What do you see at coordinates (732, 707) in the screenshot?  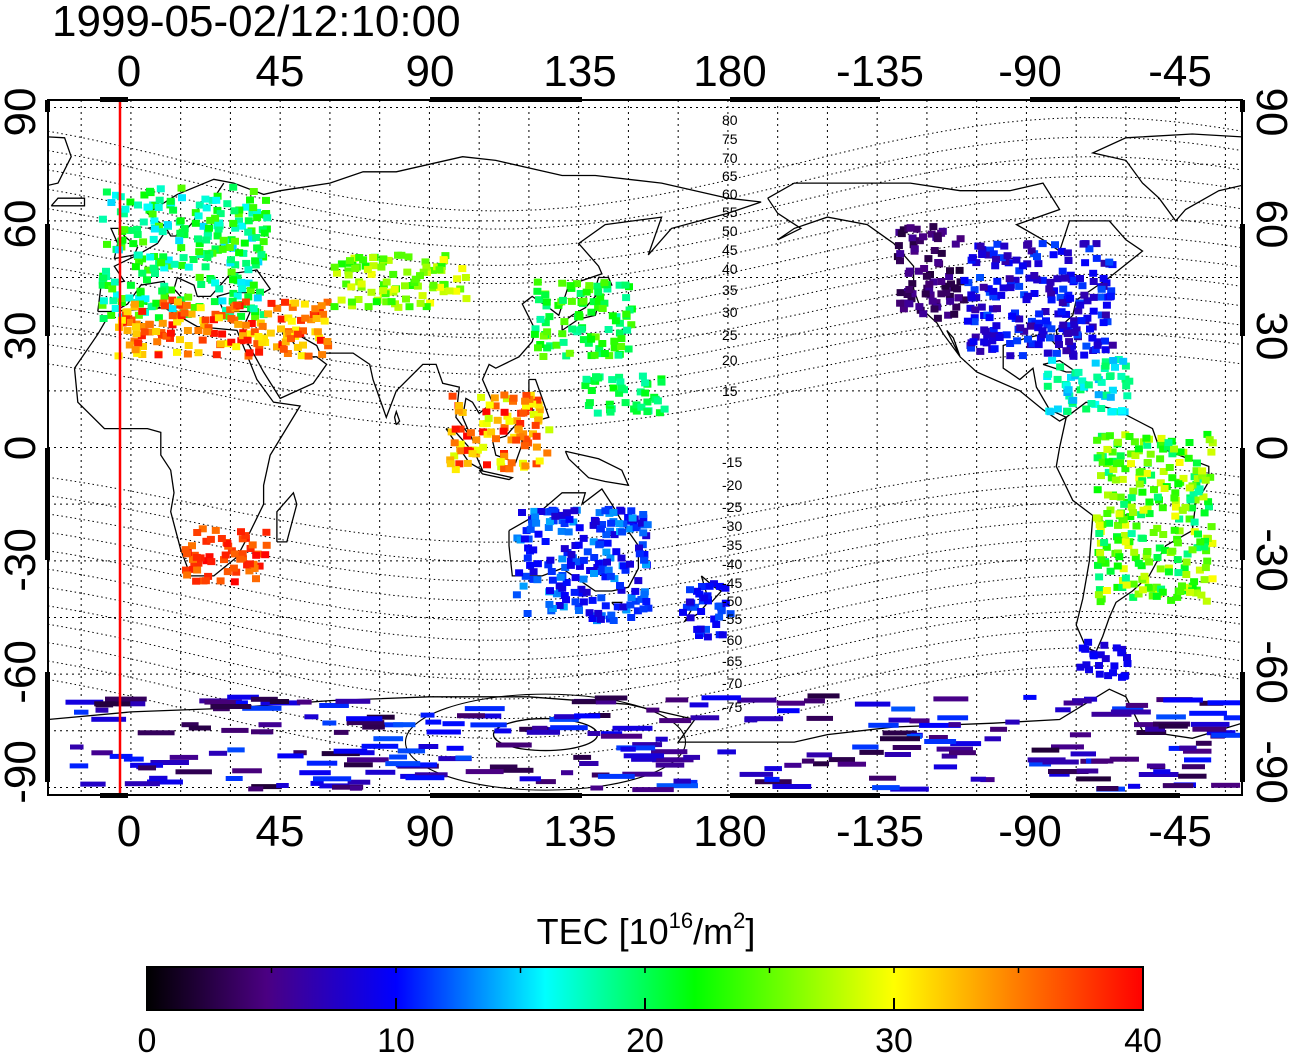 I see `contour-label: -75` at bounding box center [732, 707].